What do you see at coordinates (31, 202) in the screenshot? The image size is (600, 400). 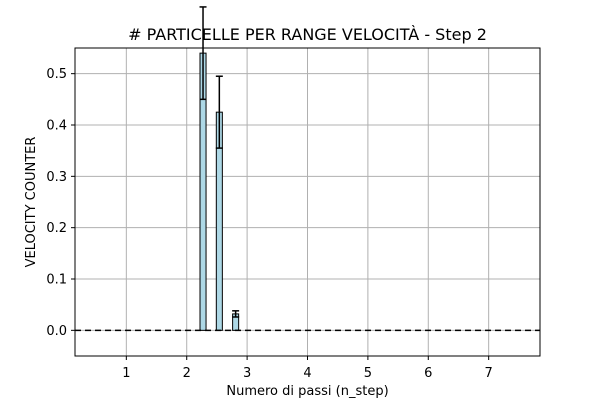 I see `y-axis-title: VELOCITY COUNTER` at bounding box center [31, 202].